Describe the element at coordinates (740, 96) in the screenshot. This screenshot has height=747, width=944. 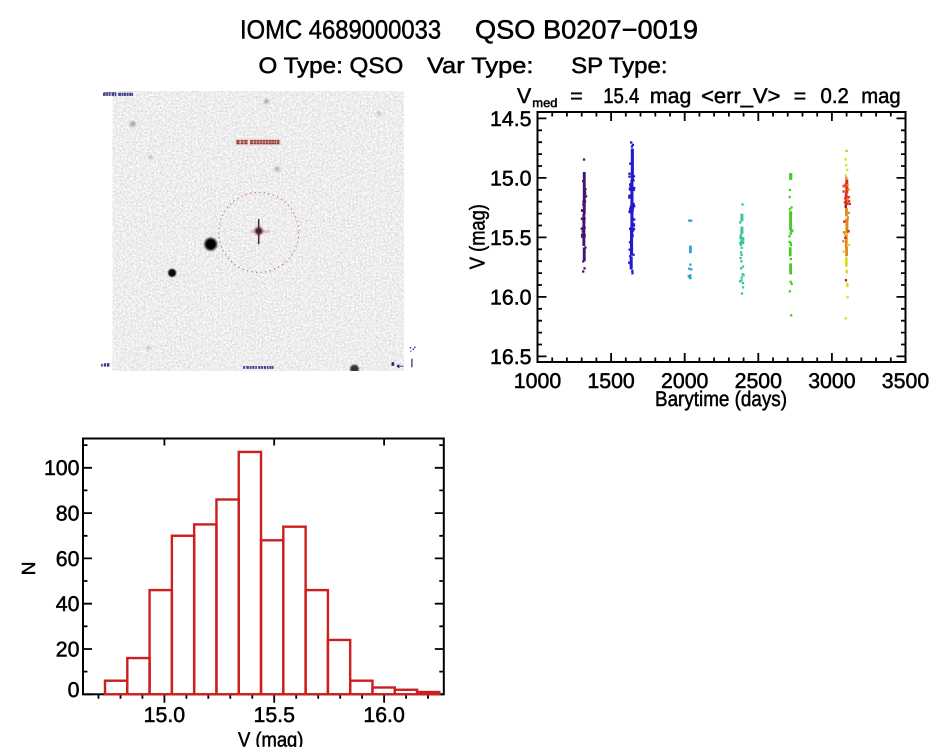
I see `svg-text: <err_V>` at that location.